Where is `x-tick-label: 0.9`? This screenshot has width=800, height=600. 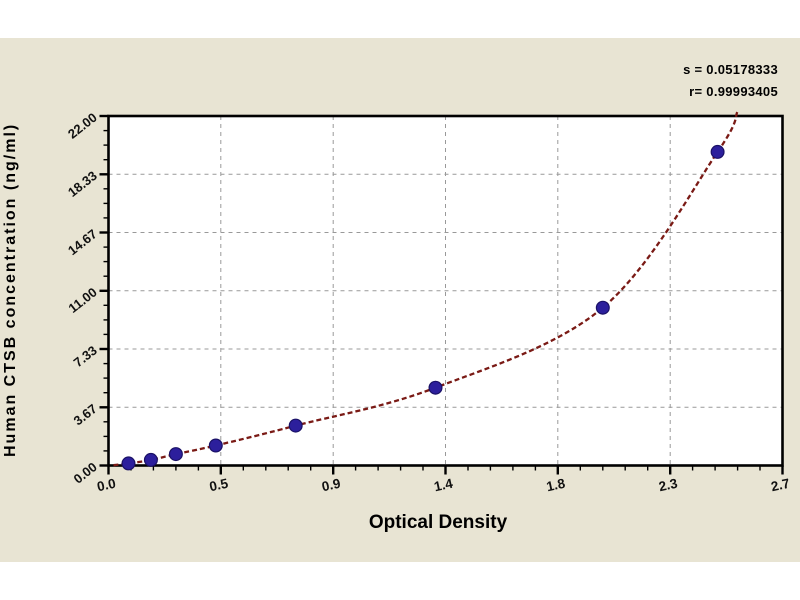
x-tick-label: 0.9 is located at coordinates (330, 485).